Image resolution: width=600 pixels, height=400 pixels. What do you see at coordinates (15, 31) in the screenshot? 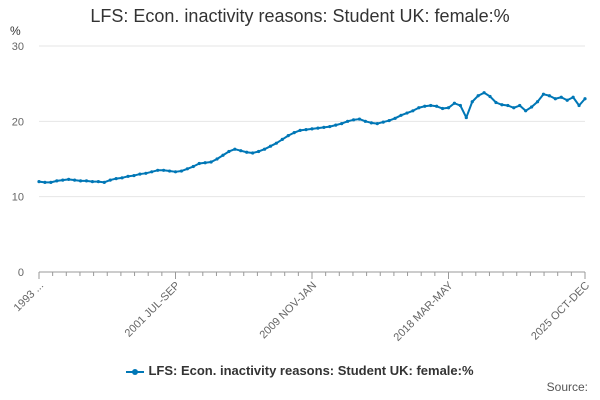
I see `y-axis-label: %` at bounding box center [15, 31].